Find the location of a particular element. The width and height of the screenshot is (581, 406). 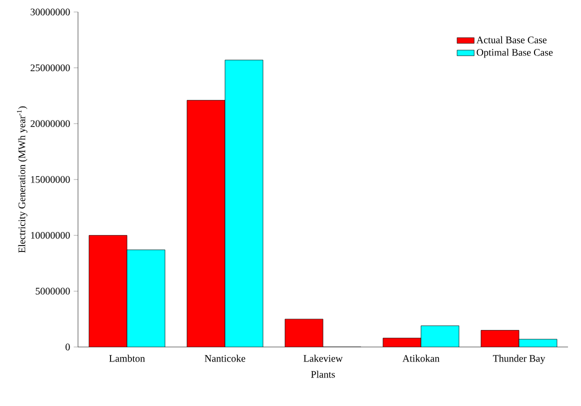

y-axis-title: Electricity Generation (MWh year$^{-1}$) is located at coordinates (22, 179).